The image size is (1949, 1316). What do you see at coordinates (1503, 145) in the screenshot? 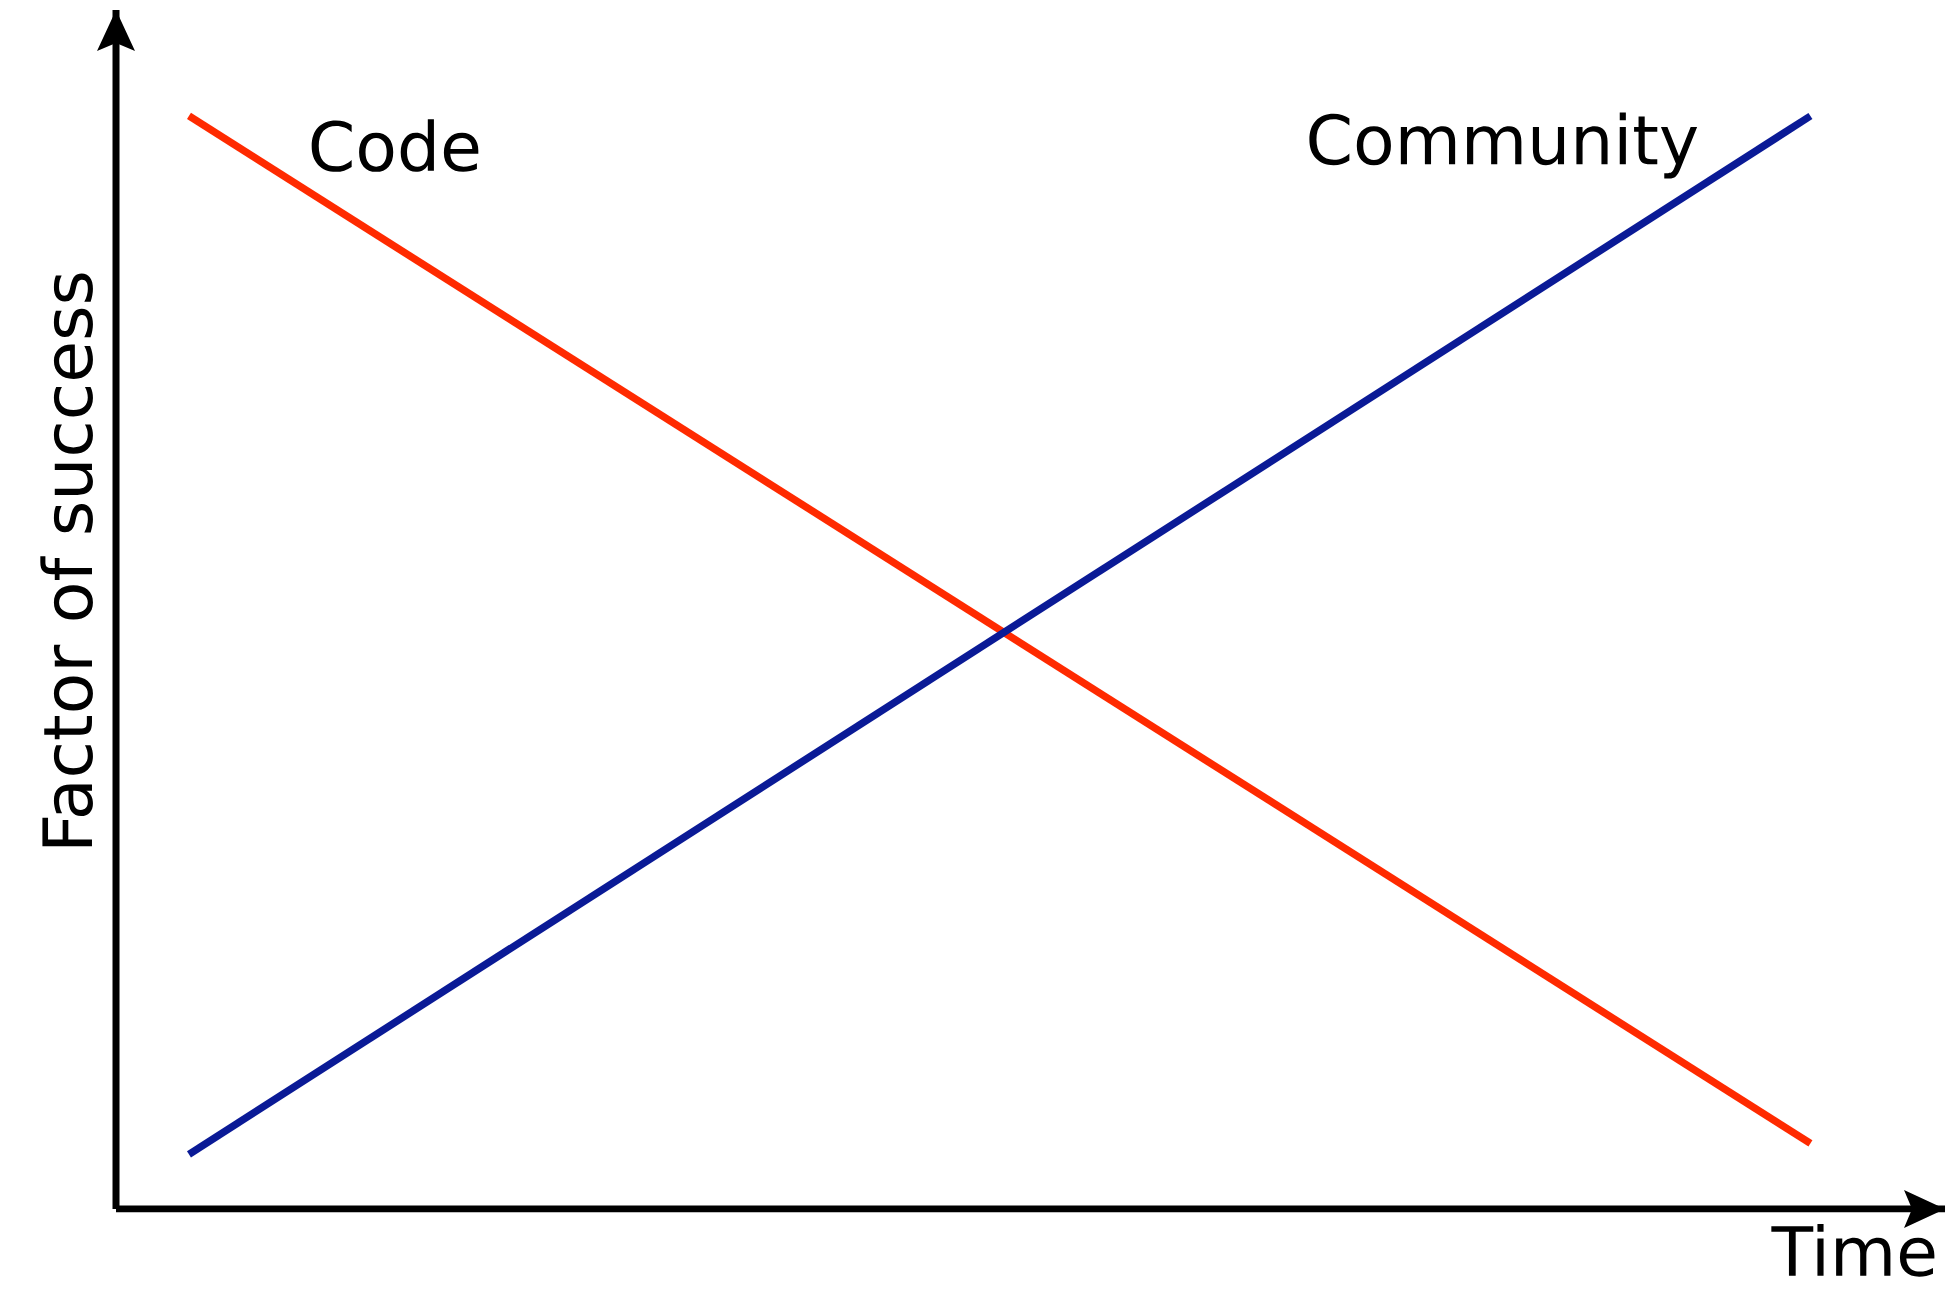
I see `series-label: Community` at bounding box center [1503, 145].